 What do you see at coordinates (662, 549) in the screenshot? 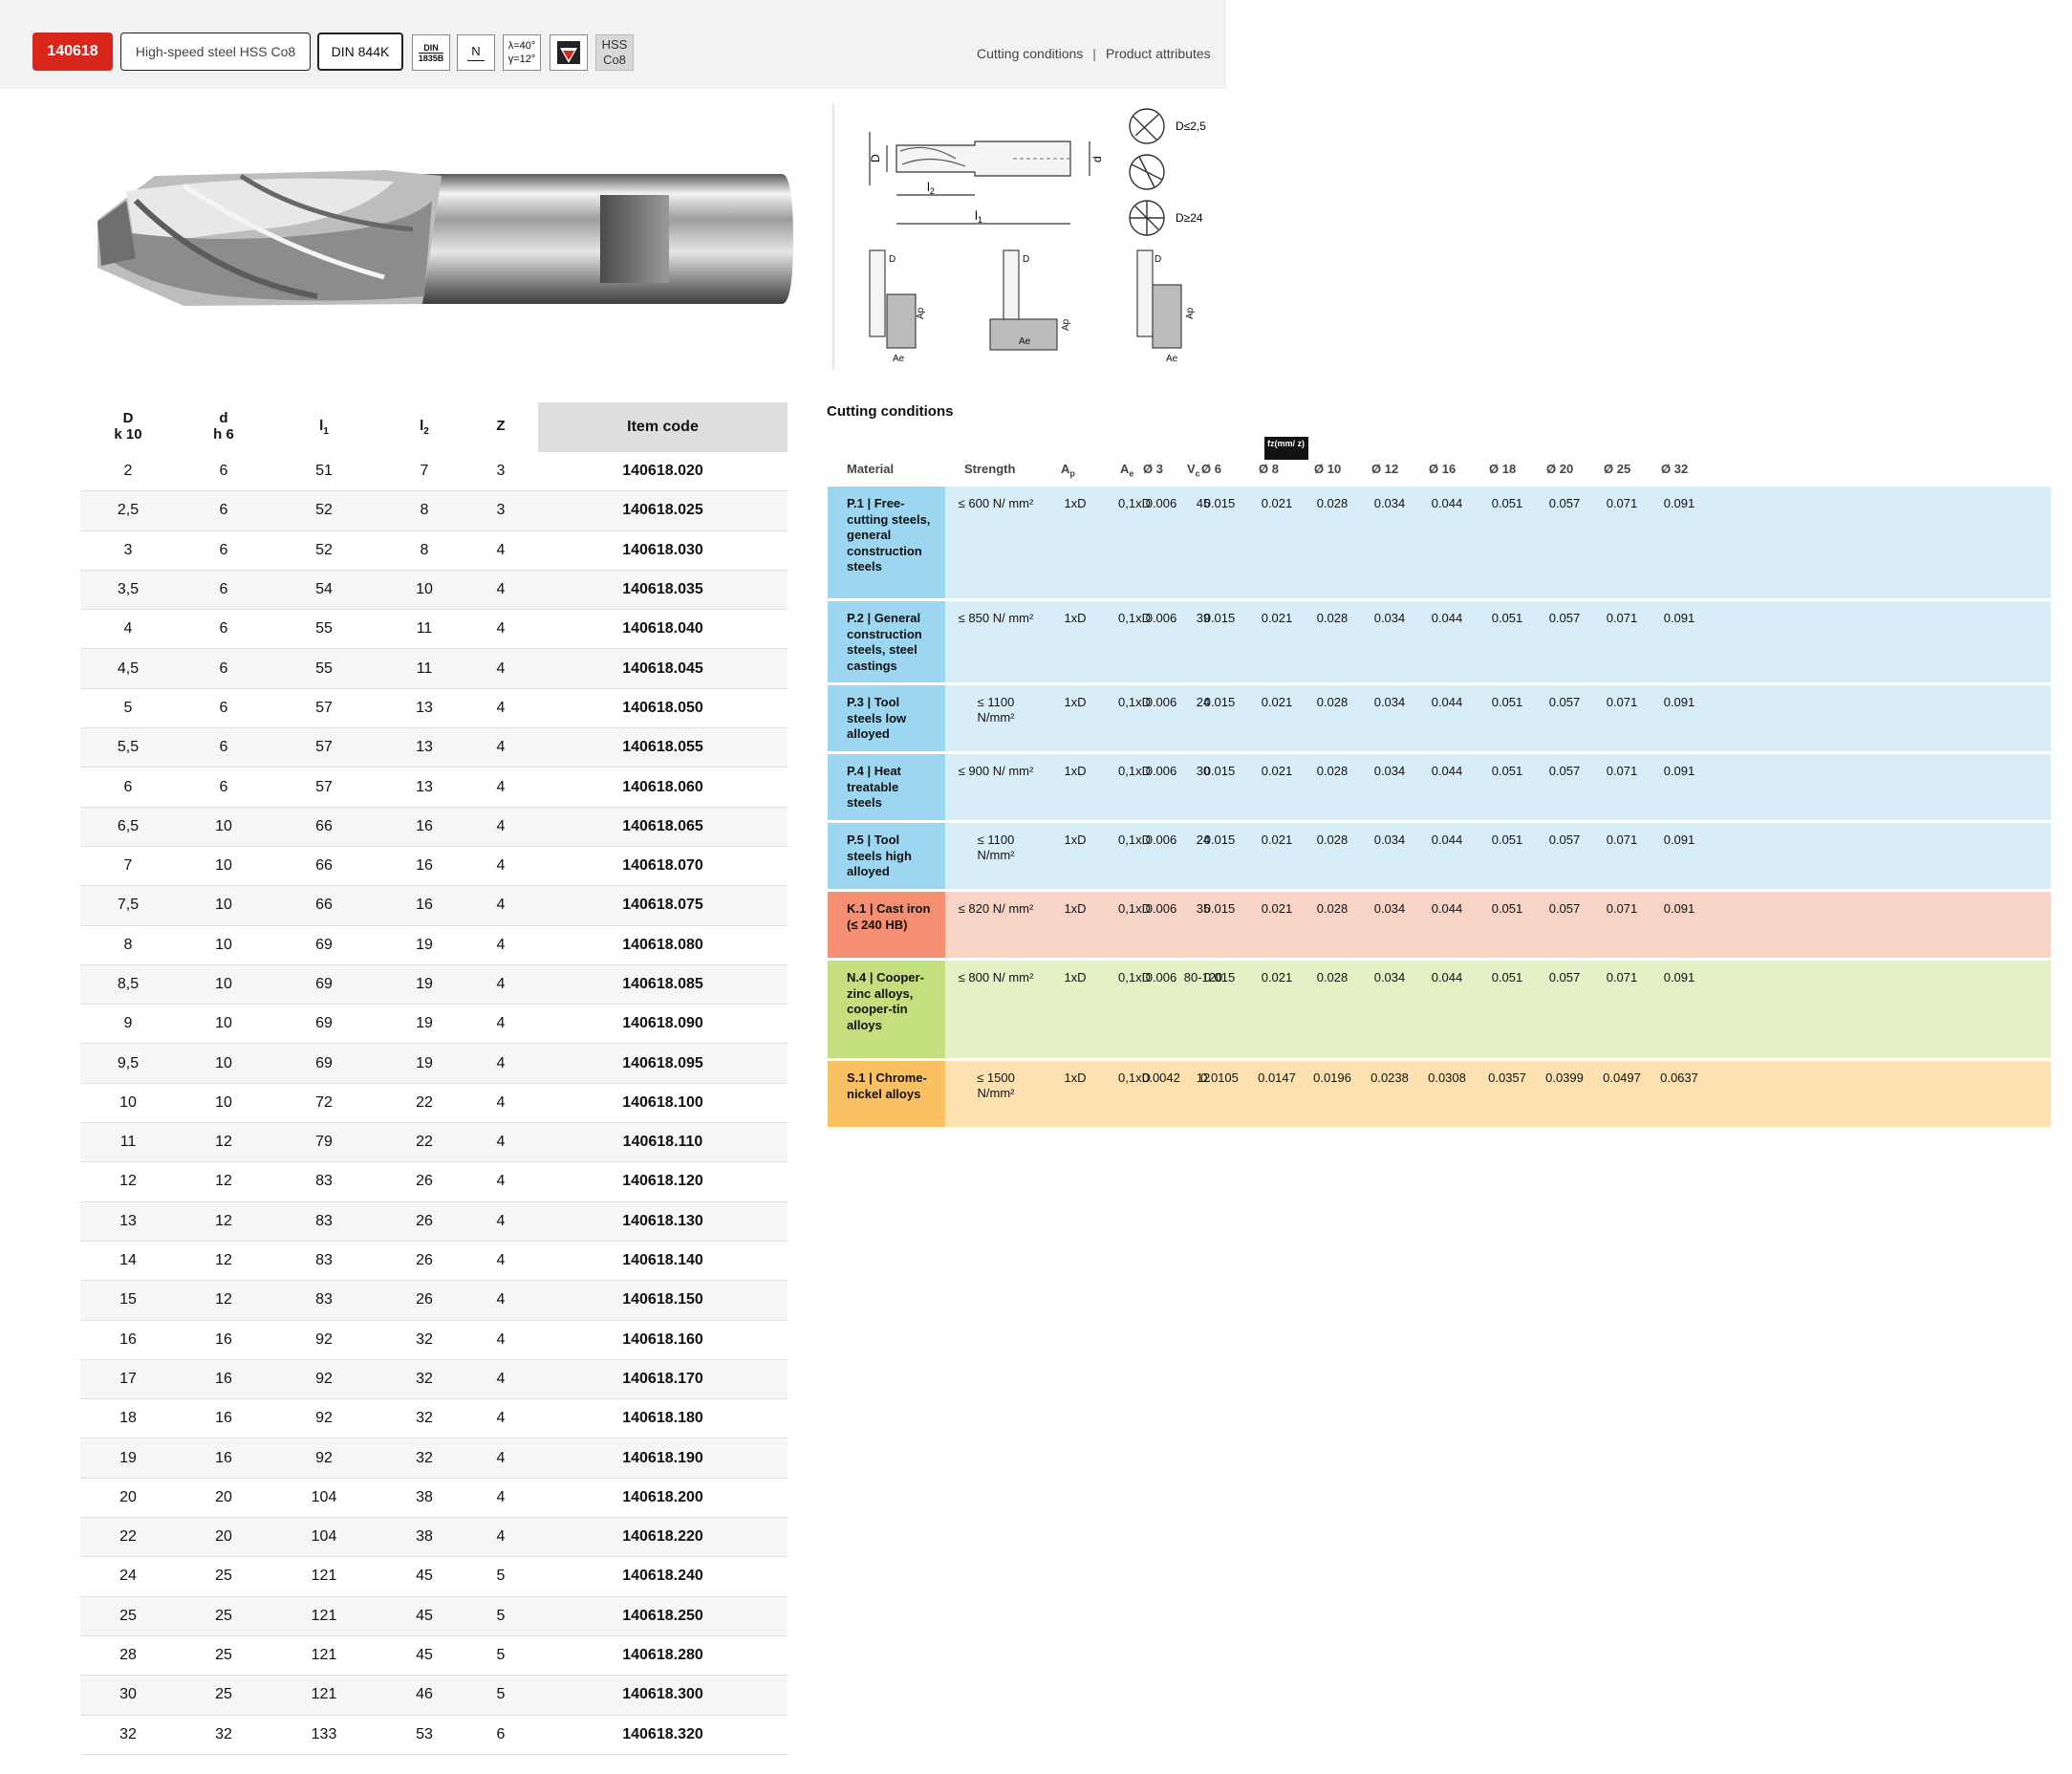
I see `cell-item-code: 140618.030` at bounding box center [662, 549].